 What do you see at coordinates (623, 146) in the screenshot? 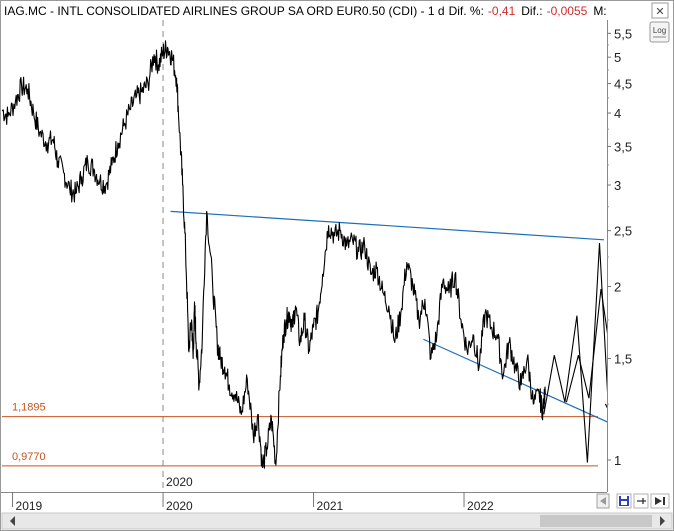
I see `y-tick-label: 3,5` at bounding box center [623, 146].